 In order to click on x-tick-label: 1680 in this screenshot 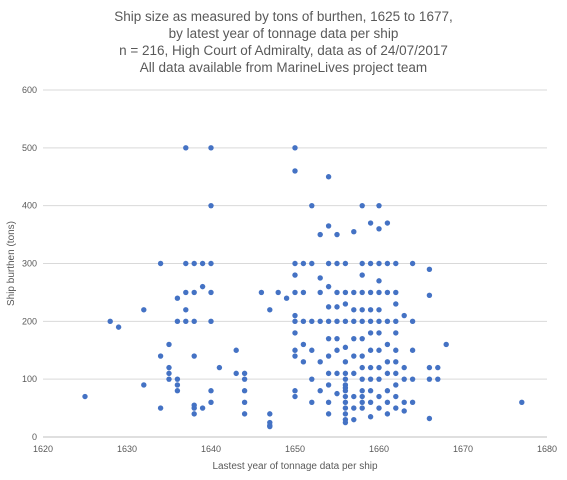, I will do `click(547, 449)`.